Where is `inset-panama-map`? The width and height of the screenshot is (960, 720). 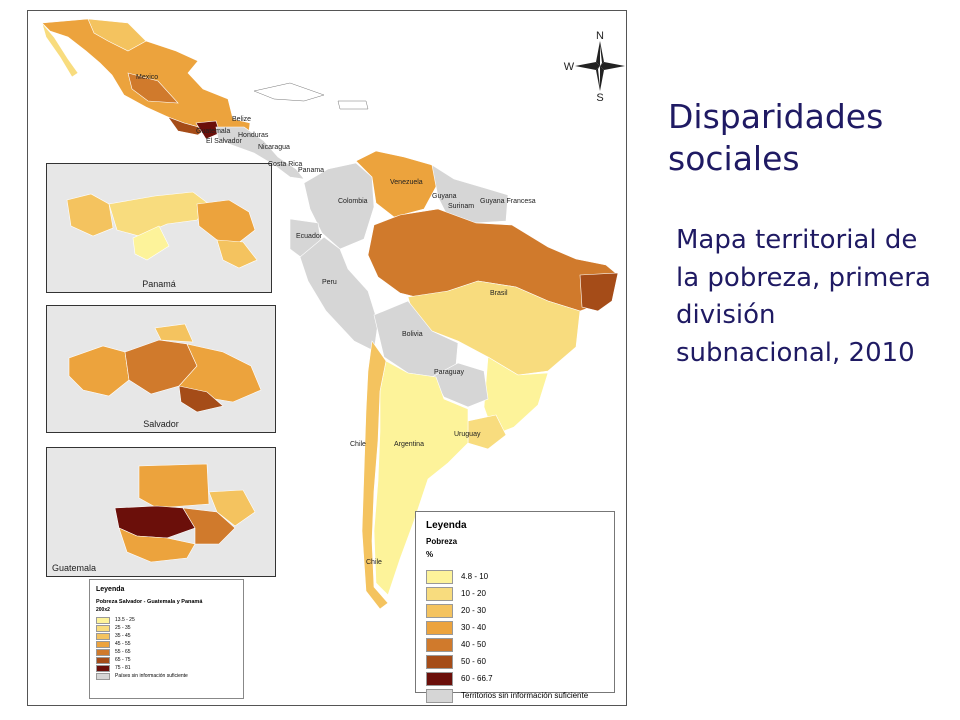
inset-panama-map is located at coordinates (162, 230).